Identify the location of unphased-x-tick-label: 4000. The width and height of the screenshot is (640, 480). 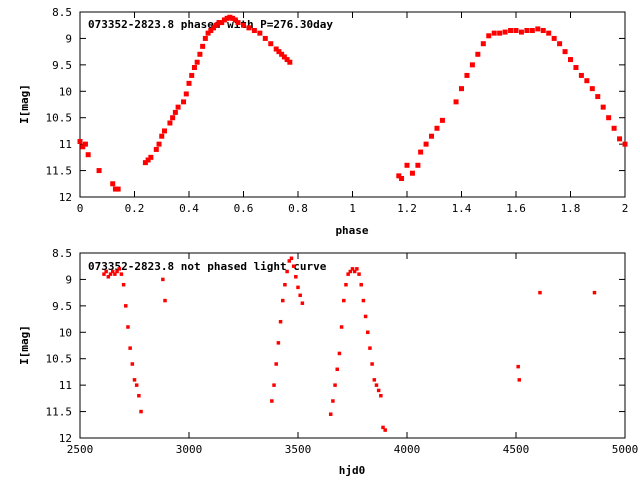
(407, 449).